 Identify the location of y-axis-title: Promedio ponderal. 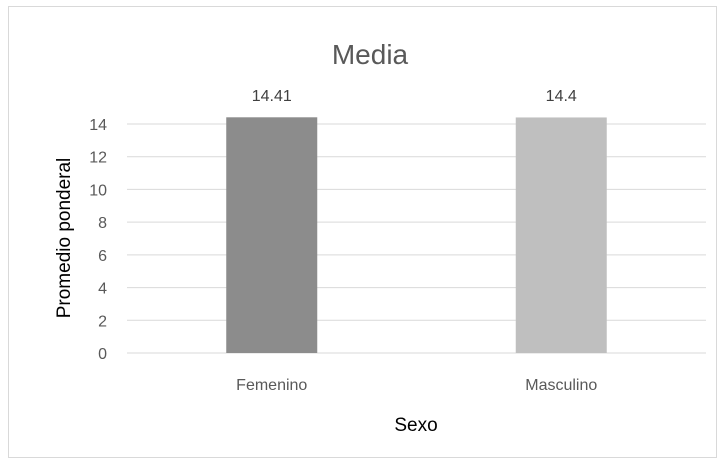
(64, 238).